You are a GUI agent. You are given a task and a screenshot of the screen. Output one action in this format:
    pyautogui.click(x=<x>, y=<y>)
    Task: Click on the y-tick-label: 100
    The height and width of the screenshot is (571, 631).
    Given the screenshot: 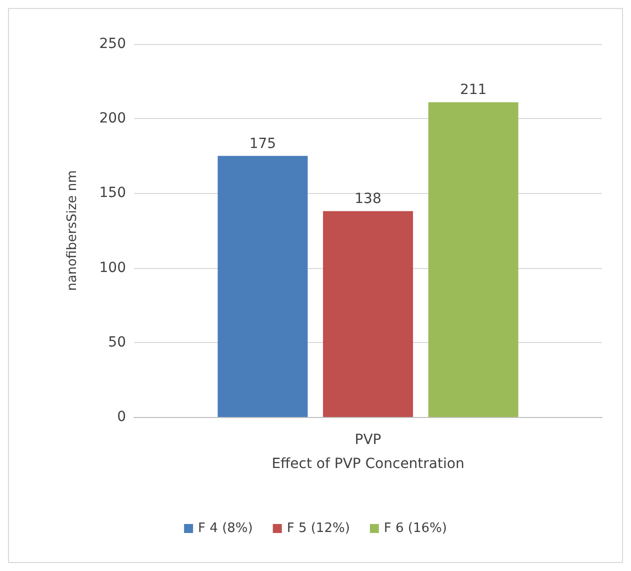 What is the action you would take?
    pyautogui.click(x=112, y=268)
    